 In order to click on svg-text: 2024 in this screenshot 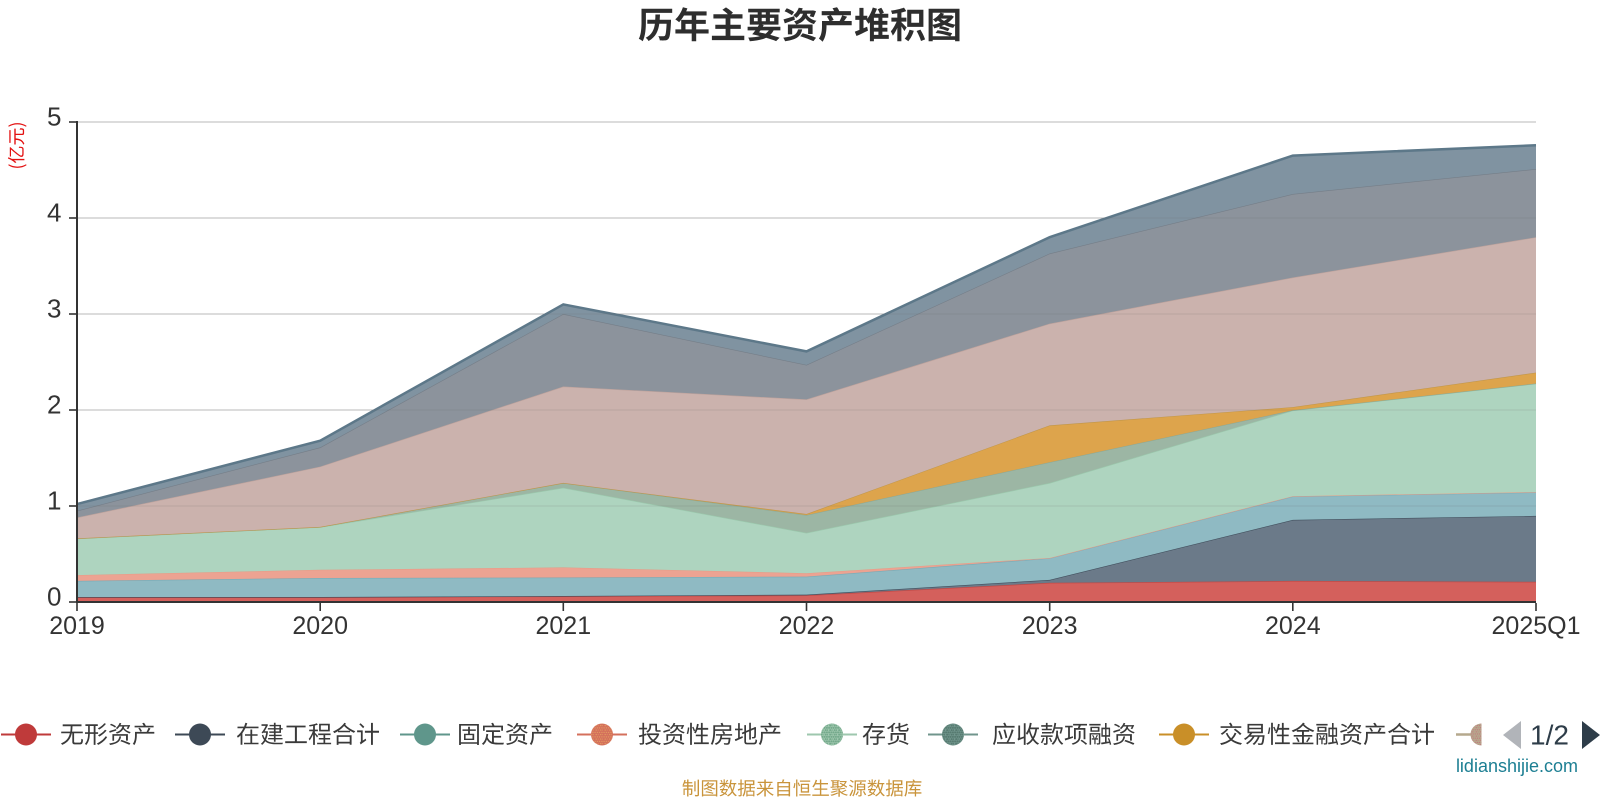, I will do `click(1293, 626)`.